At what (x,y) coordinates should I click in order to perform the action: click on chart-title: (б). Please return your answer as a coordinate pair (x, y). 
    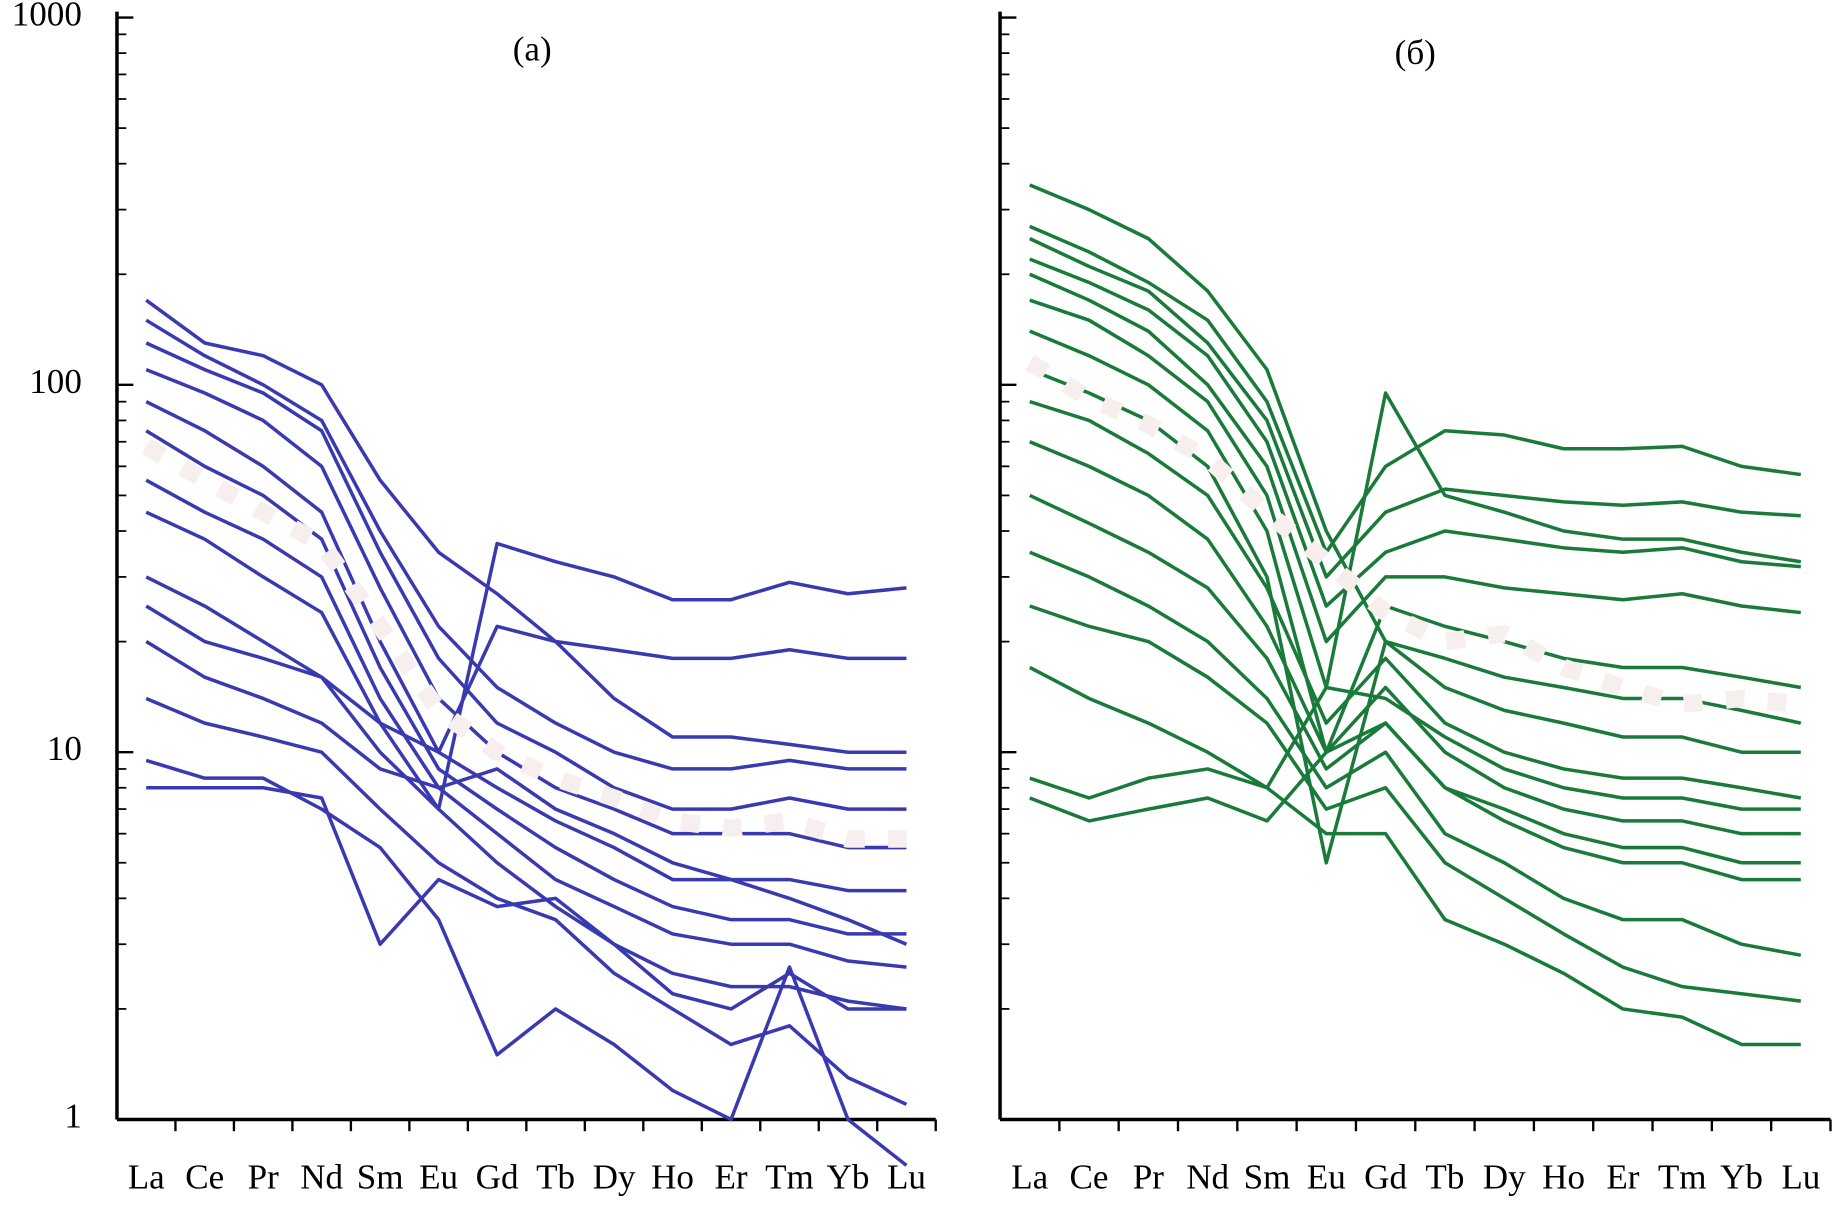
    Looking at the image, I should click on (1415, 52).